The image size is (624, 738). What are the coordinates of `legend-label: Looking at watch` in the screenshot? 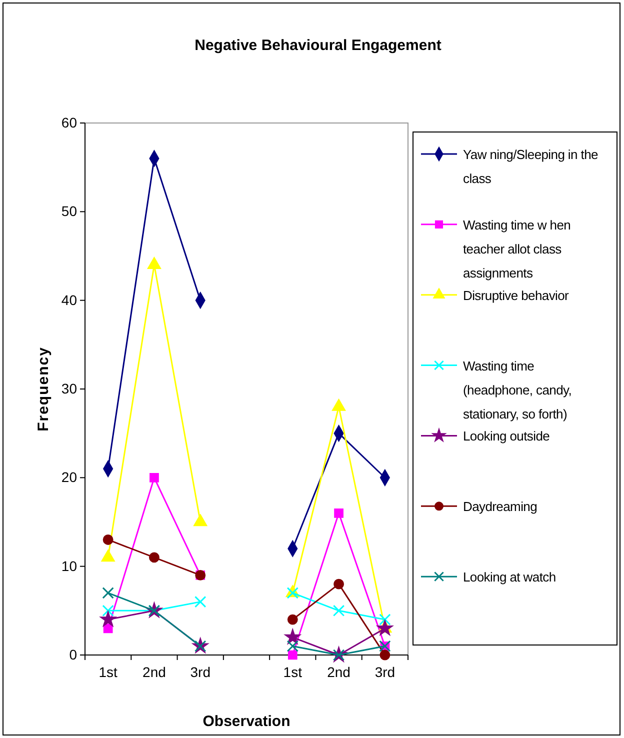 It's located at (509, 577).